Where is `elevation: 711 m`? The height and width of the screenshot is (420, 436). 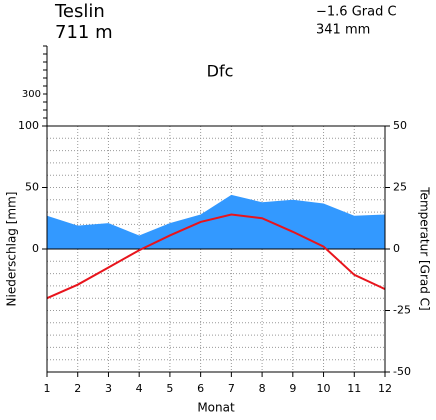
elevation: 711 m is located at coordinates (84, 32).